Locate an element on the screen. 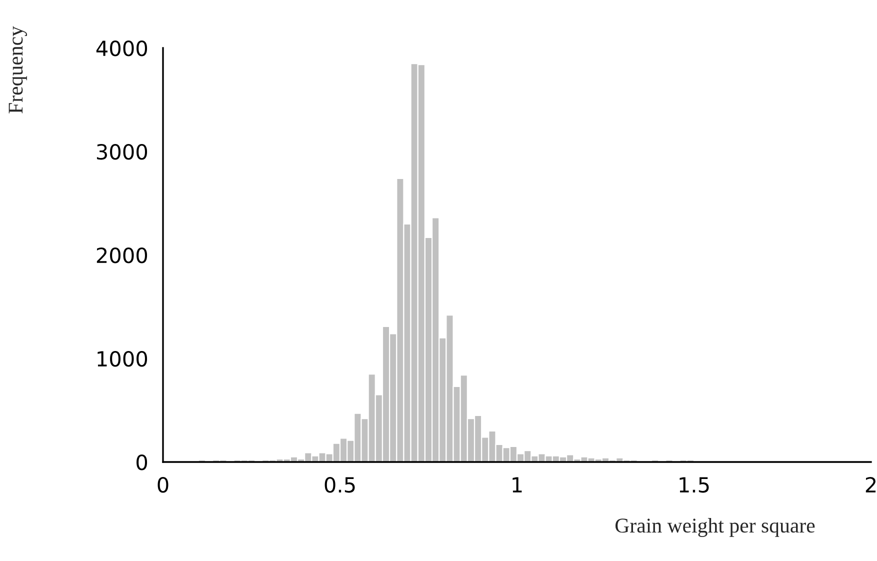  x-axis-title: Grain weight per square is located at coordinates (715, 527).